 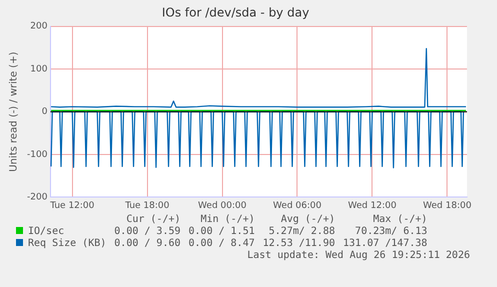 What do you see at coordinates (372, 205) in the screenshot?
I see `x-tick-label: Wed 12:00` at bounding box center [372, 205].